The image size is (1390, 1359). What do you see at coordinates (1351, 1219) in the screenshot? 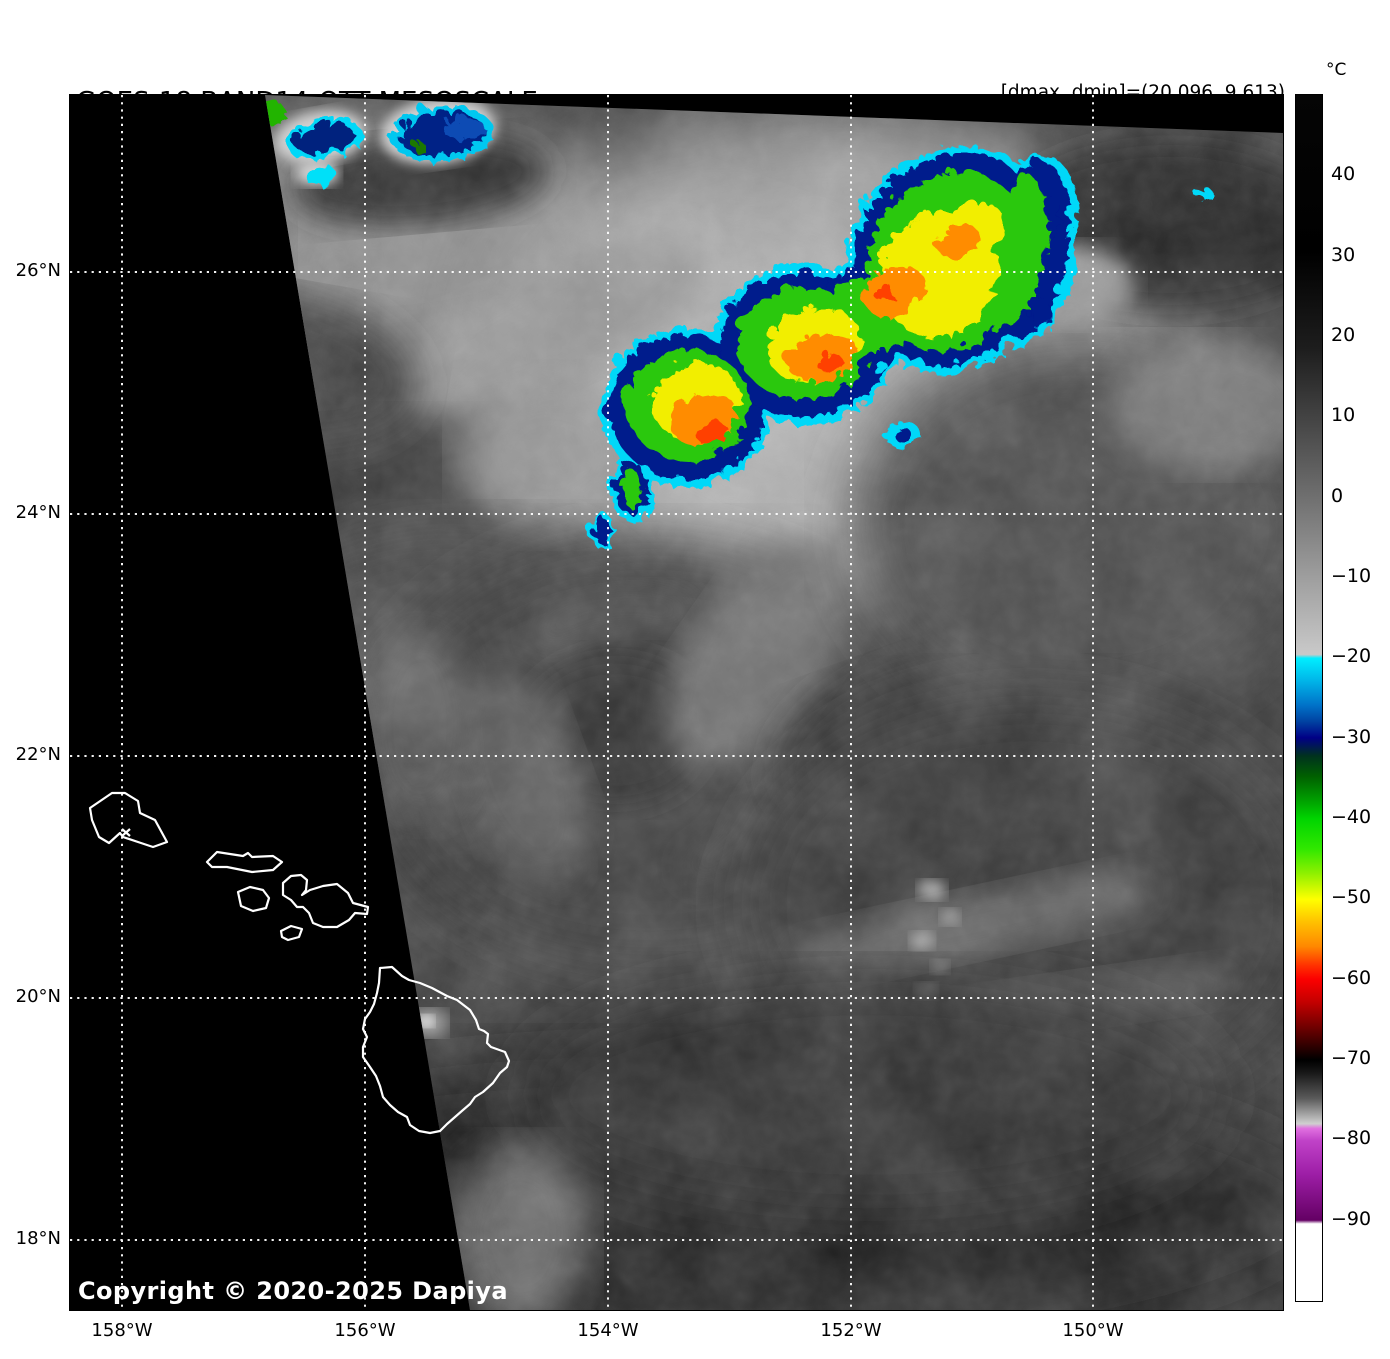
I see `colorbar-tick: −90` at bounding box center [1351, 1219].